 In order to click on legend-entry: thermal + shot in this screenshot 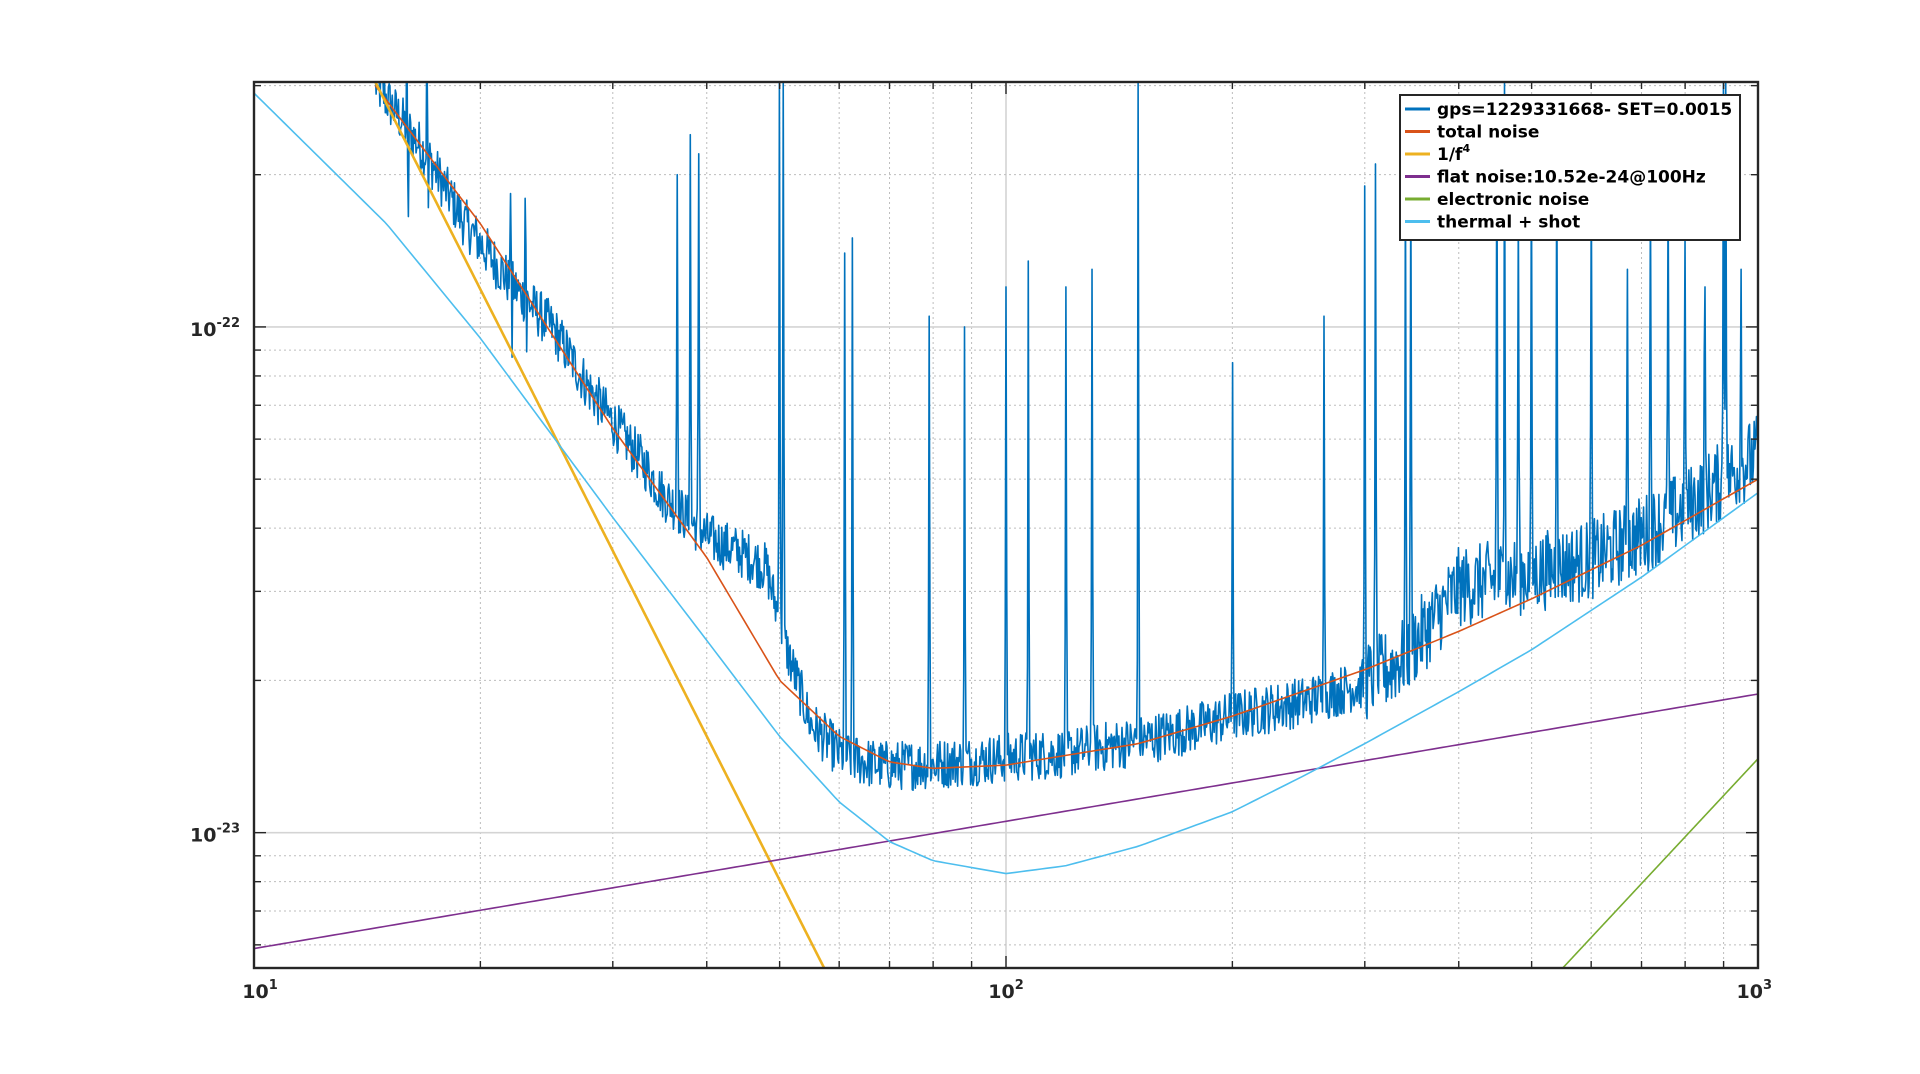, I will do `click(1508, 223)`.